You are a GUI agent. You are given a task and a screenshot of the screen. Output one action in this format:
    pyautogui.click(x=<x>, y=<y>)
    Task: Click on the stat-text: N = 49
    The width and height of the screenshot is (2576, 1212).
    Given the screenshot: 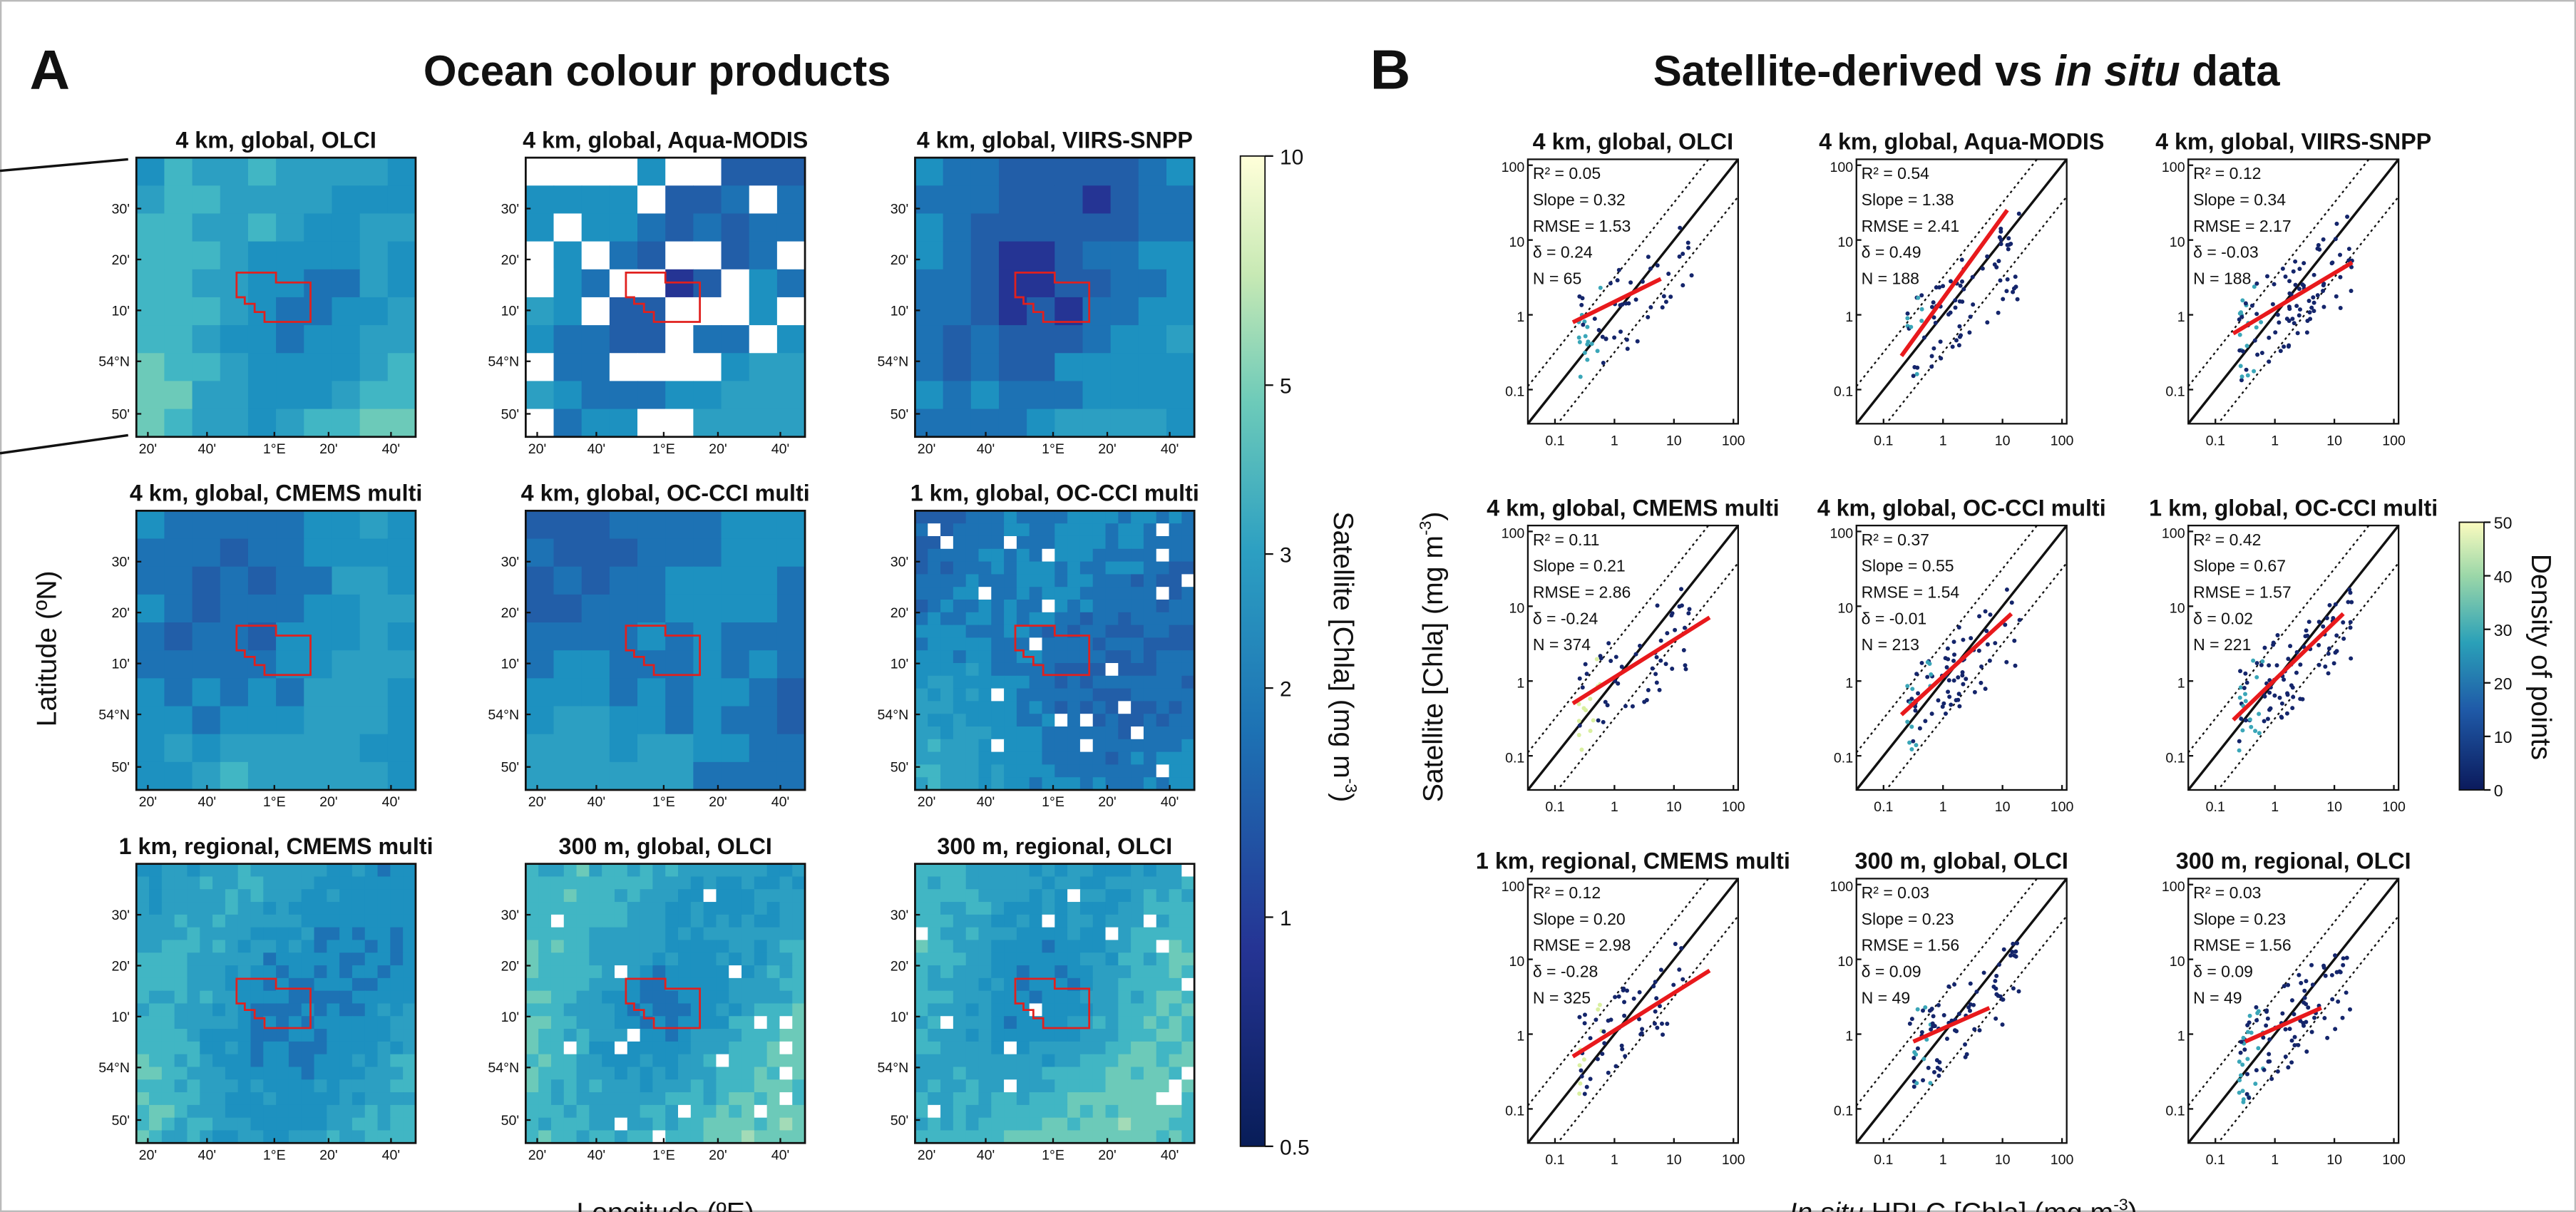 What is the action you would take?
    pyautogui.click(x=1886, y=997)
    